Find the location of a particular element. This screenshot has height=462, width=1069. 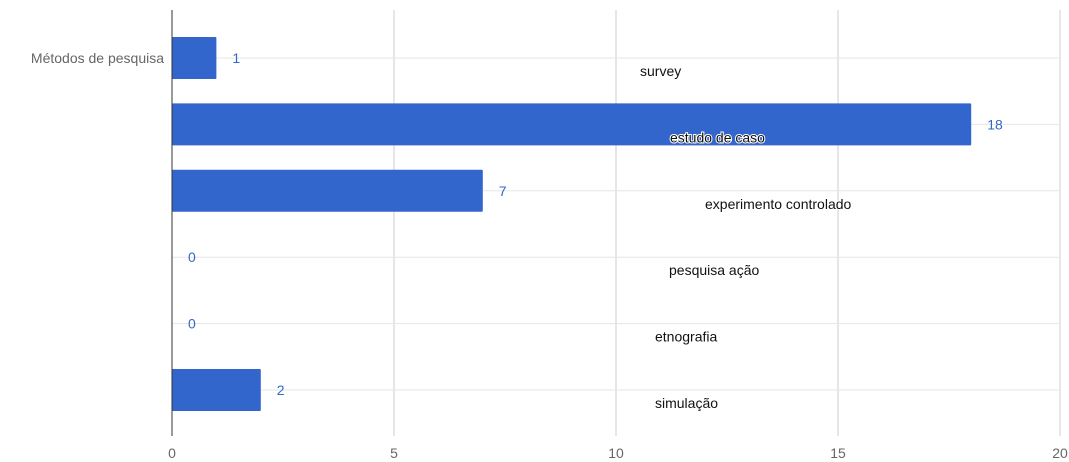

category-label: simulação is located at coordinates (686, 403).